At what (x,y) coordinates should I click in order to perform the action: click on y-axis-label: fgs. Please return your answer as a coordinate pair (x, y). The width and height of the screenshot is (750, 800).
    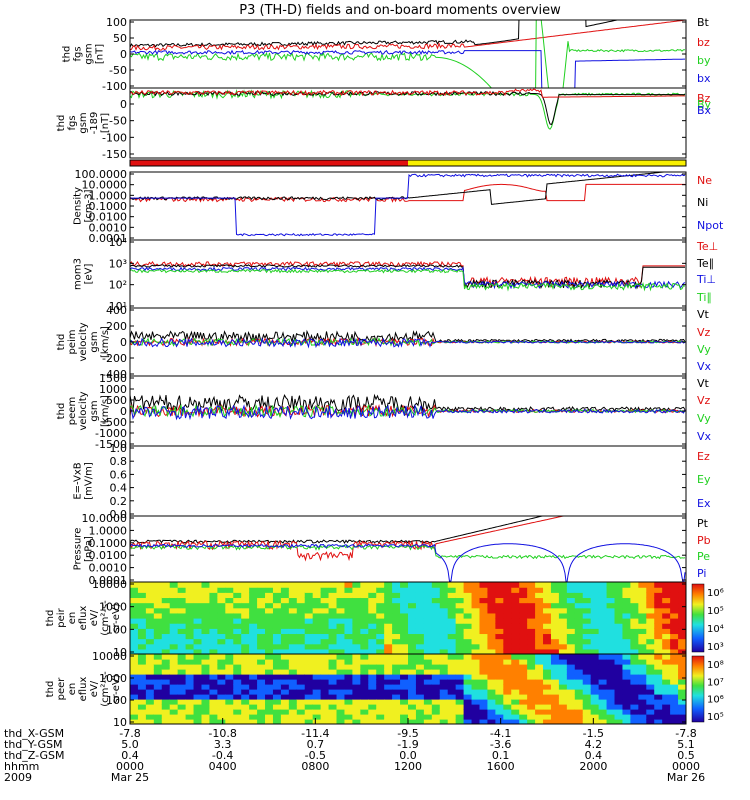
    Looking at the image, I should click on (72, 122).